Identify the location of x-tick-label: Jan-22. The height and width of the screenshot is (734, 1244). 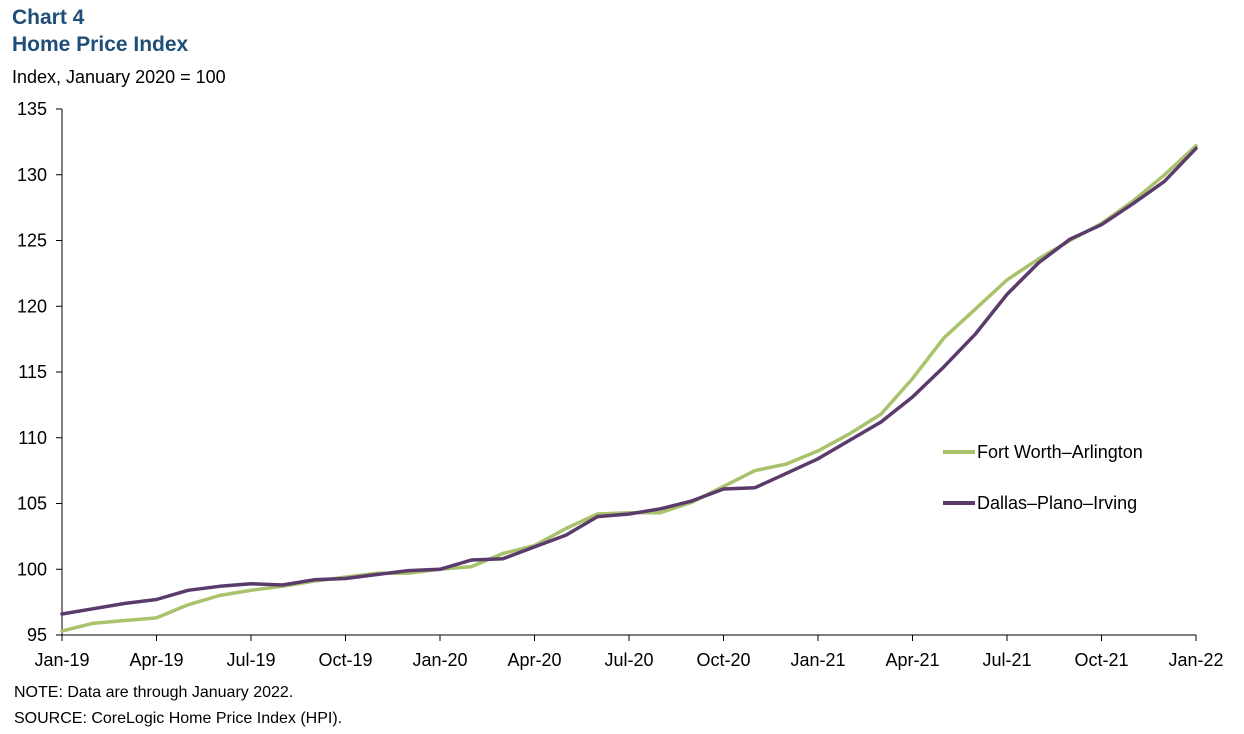
(1195, 660).